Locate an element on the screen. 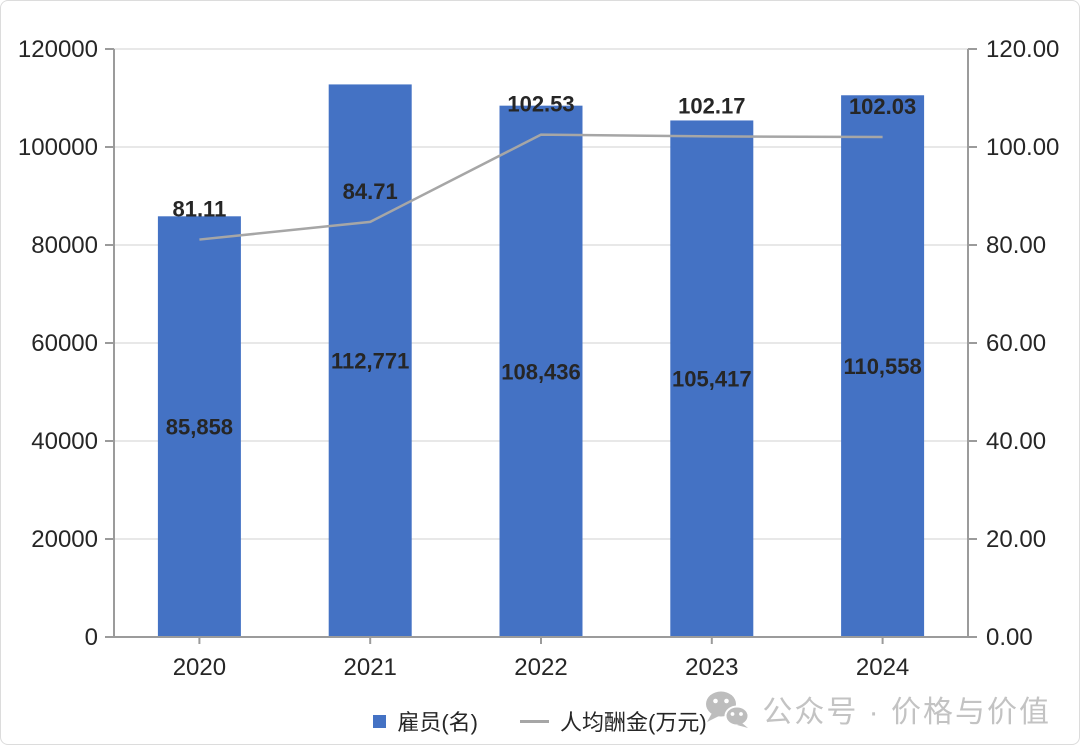 This screenshot has height=746, width=1080. bar-2023 is located at coordinates (712, 378).